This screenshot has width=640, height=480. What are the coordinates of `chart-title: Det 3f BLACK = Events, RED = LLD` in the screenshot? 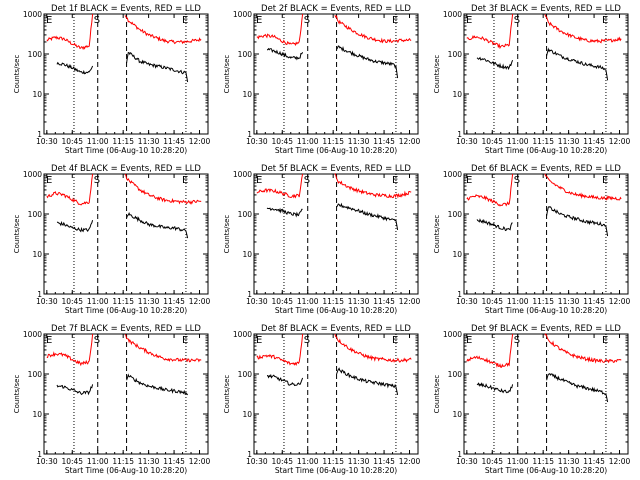 It's located at (546, 9).